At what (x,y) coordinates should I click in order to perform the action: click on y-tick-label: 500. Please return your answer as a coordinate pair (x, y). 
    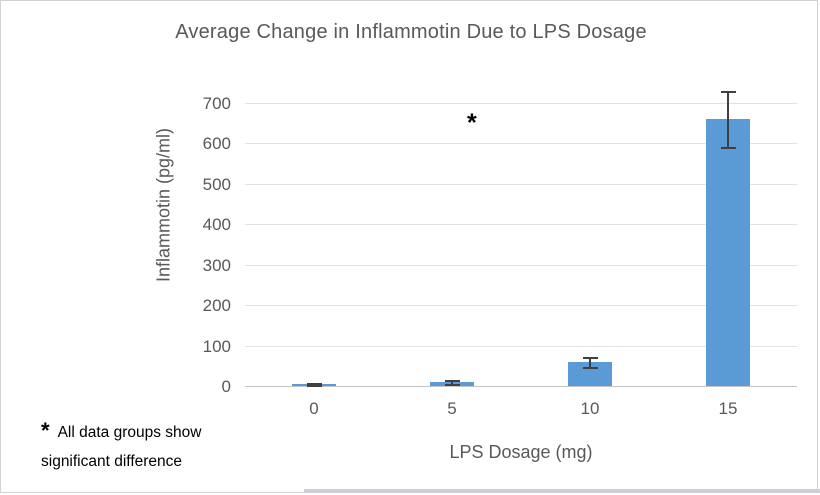
    Looking at the image, I should click on (216, 184).